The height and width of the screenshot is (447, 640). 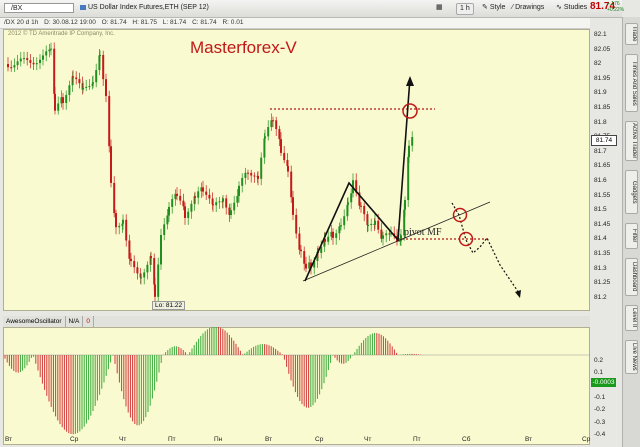 I want to click on drawings-button: ⁄ Drawings, so click(x=528, y=8).